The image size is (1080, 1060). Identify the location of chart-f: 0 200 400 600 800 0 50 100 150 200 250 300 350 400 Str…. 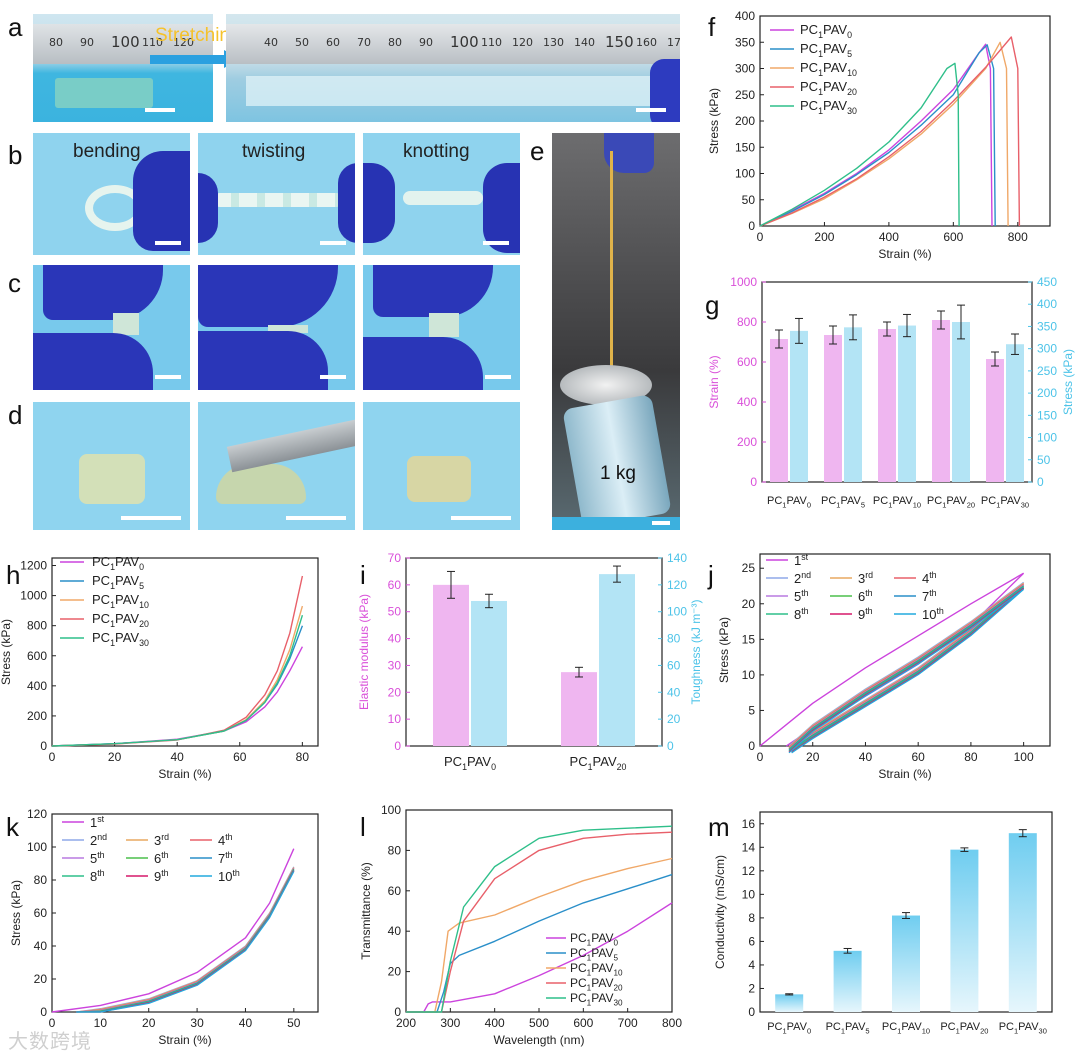
(879, 135).